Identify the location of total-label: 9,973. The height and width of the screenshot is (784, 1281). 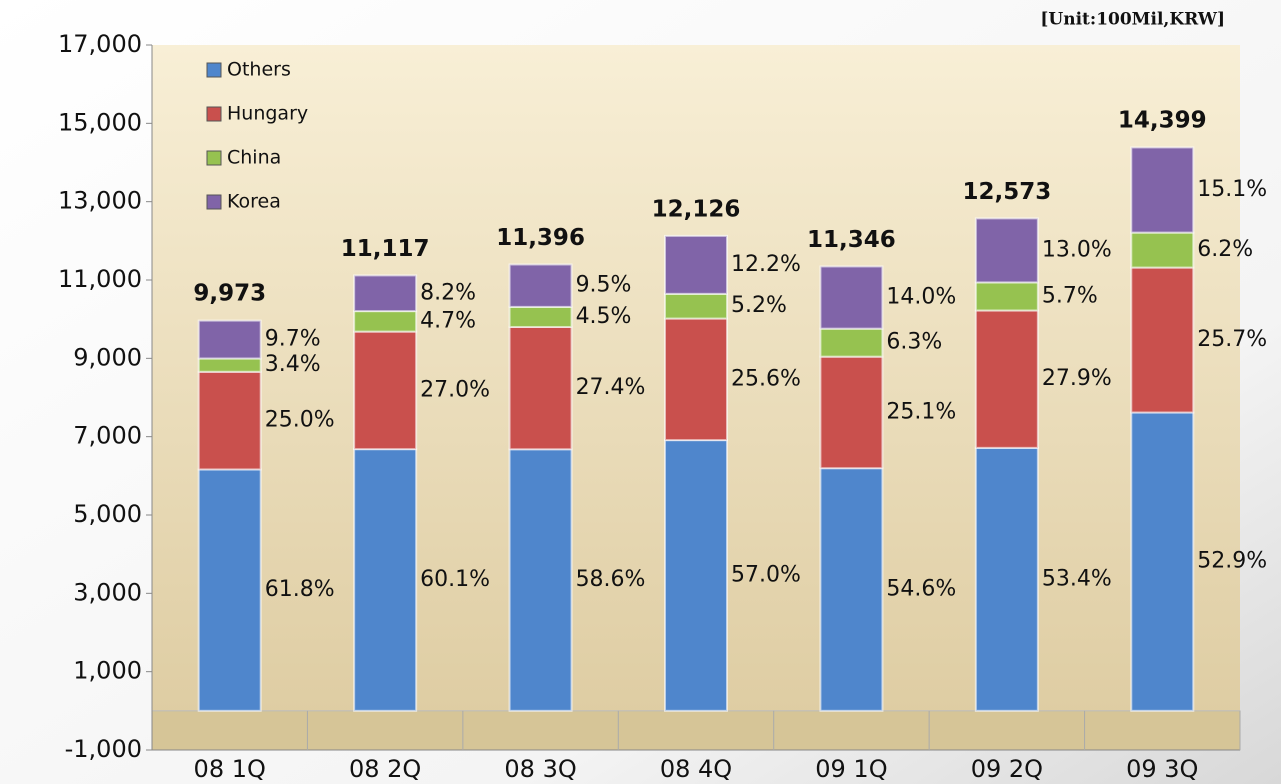
(229, 294).